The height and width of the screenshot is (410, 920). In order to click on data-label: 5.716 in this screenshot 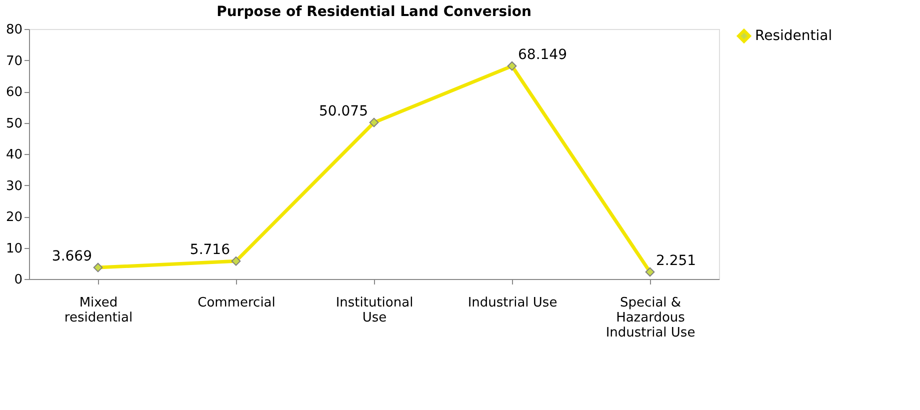, I will do `click(210, 250)`.